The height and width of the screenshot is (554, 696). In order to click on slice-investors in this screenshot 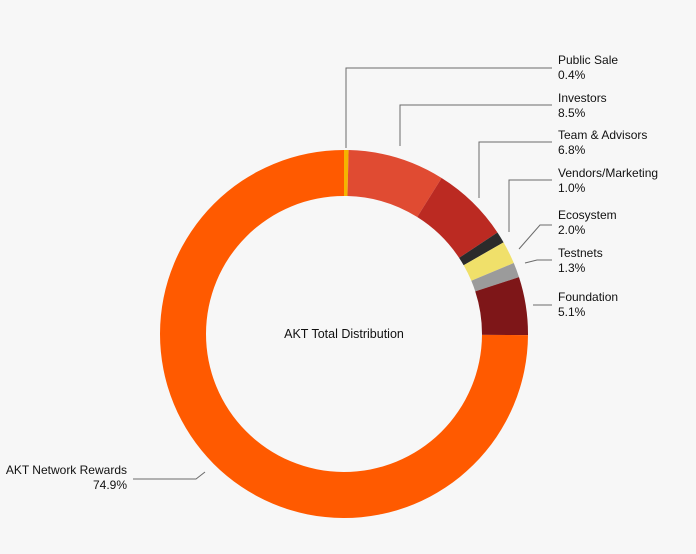, I will do `click(394, 184)`.